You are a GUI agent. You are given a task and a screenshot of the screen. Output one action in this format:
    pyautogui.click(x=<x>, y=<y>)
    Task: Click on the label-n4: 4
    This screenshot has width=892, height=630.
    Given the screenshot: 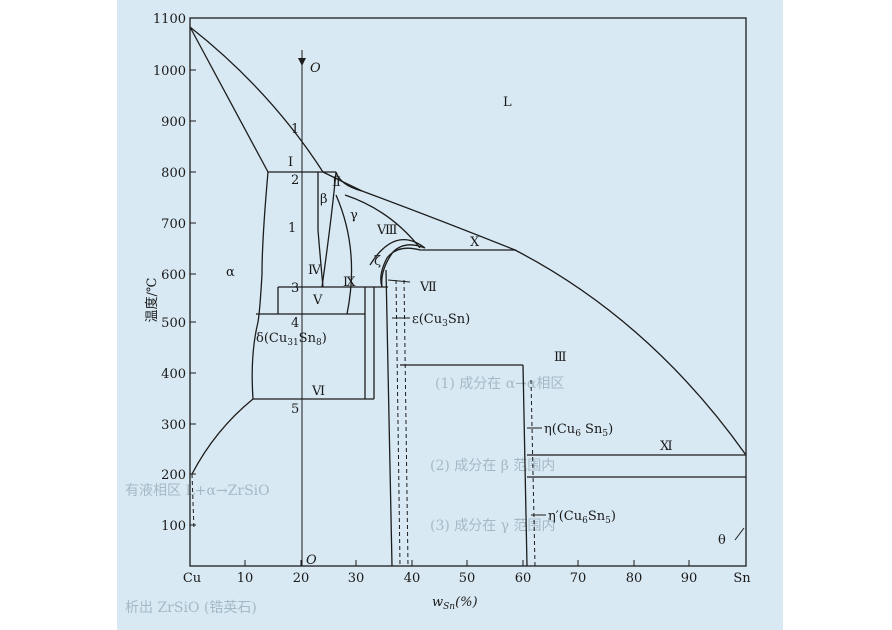 What is the action you would take?
    pyautogui.click(x=295, y=323)
    